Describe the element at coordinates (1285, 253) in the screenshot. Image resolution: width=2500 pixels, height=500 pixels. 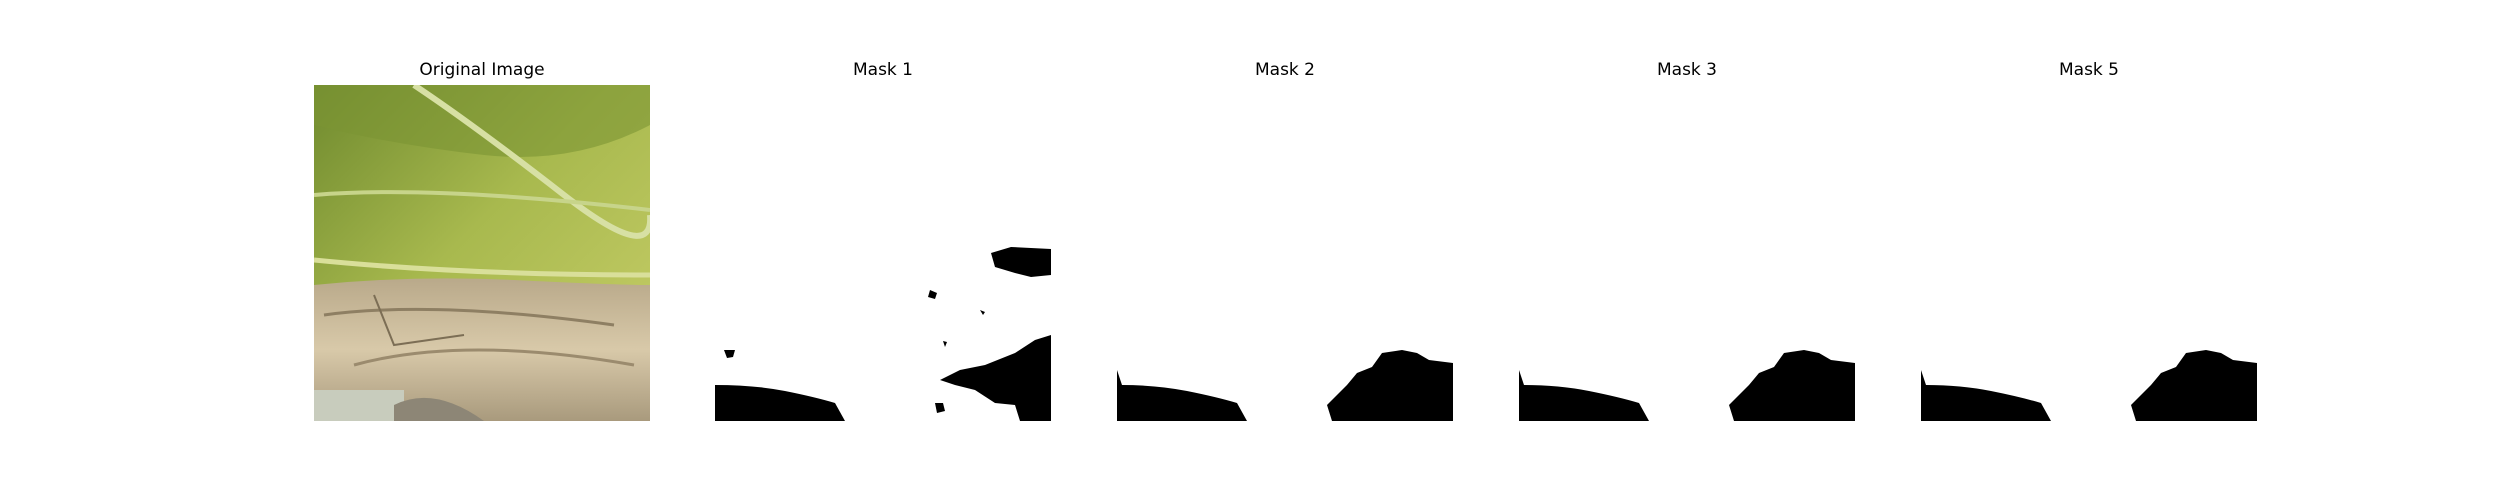
I see `mask-2-image` at that location.